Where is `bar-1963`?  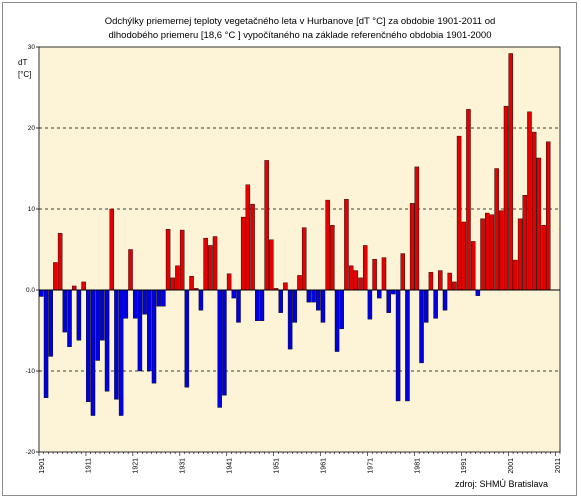 bar-1963 is located at coordinates (332, 257).